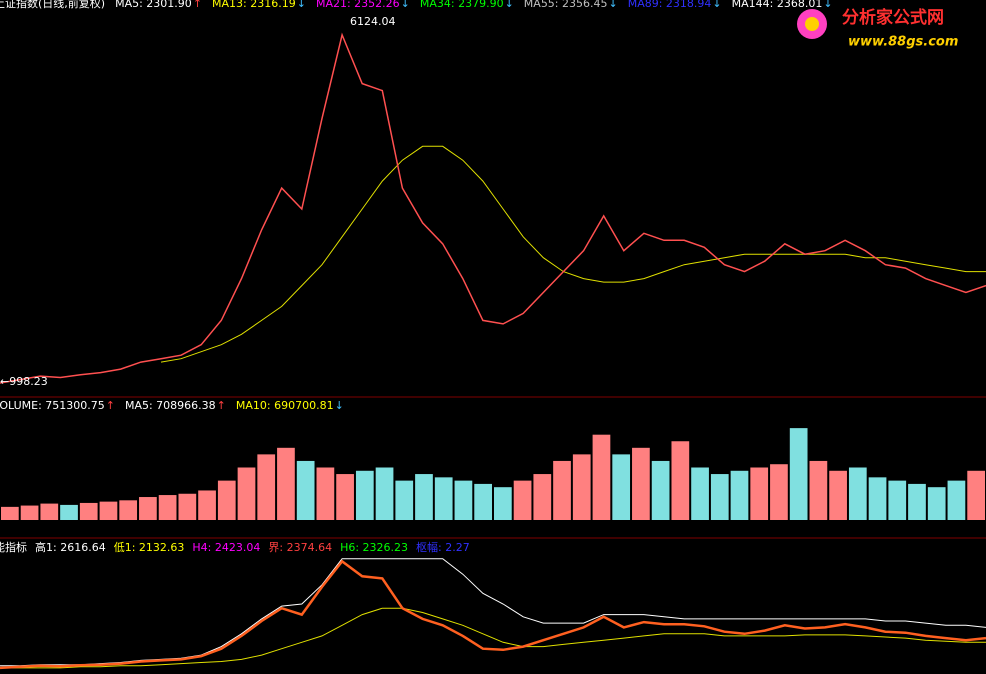  Describe the element at coordinates (70, 547) in the screenshot. I see `indicator-panel-label: 高1: 2616.64` at that location.